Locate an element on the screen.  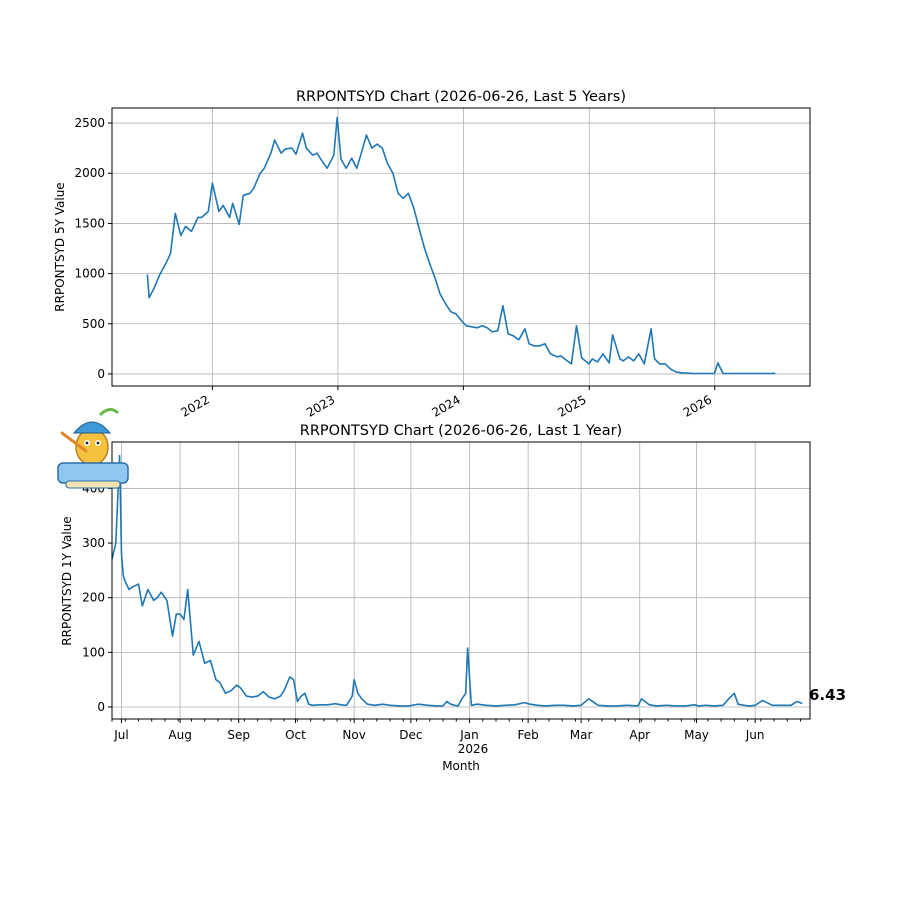
chart-1y-x-tick-label: Jul is located at coordinates (120, 735).